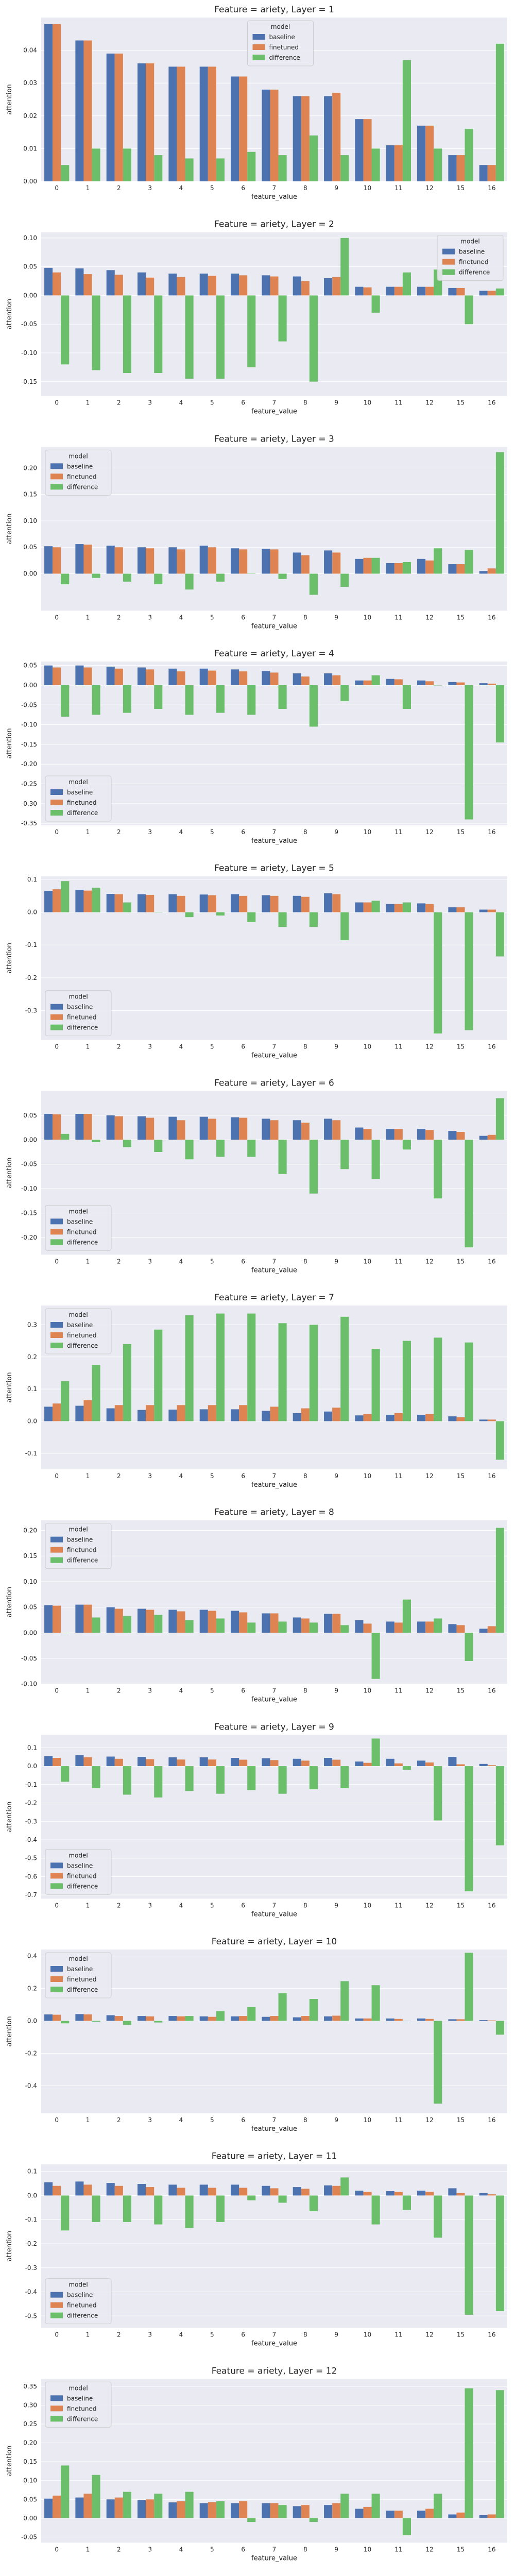  I want to click on x-axis-label: feature_value, so click(274, 2558).